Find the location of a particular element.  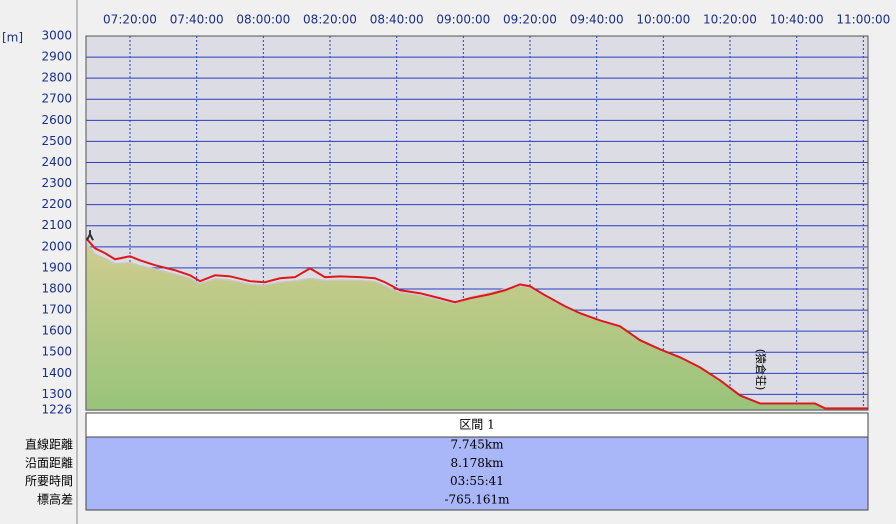

y-tick-label: 1400 is located at coordinates (56, 373).